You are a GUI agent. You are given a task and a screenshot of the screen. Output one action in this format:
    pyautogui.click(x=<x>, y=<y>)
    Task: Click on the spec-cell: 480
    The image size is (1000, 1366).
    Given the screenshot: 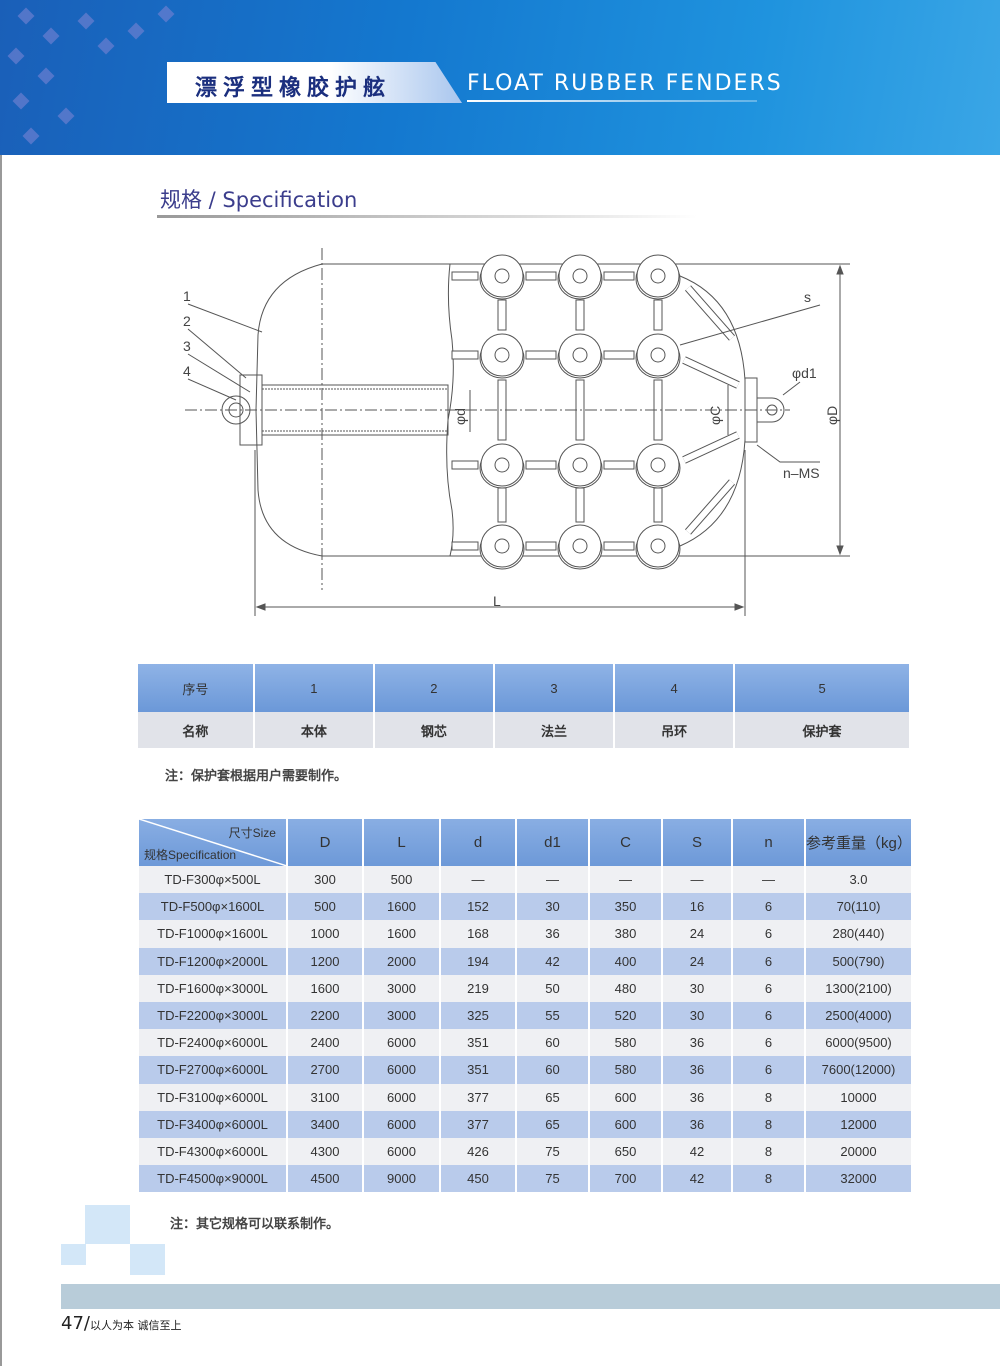 What is the action you would take?
    pyautogui.click(x=626, y=988)
    